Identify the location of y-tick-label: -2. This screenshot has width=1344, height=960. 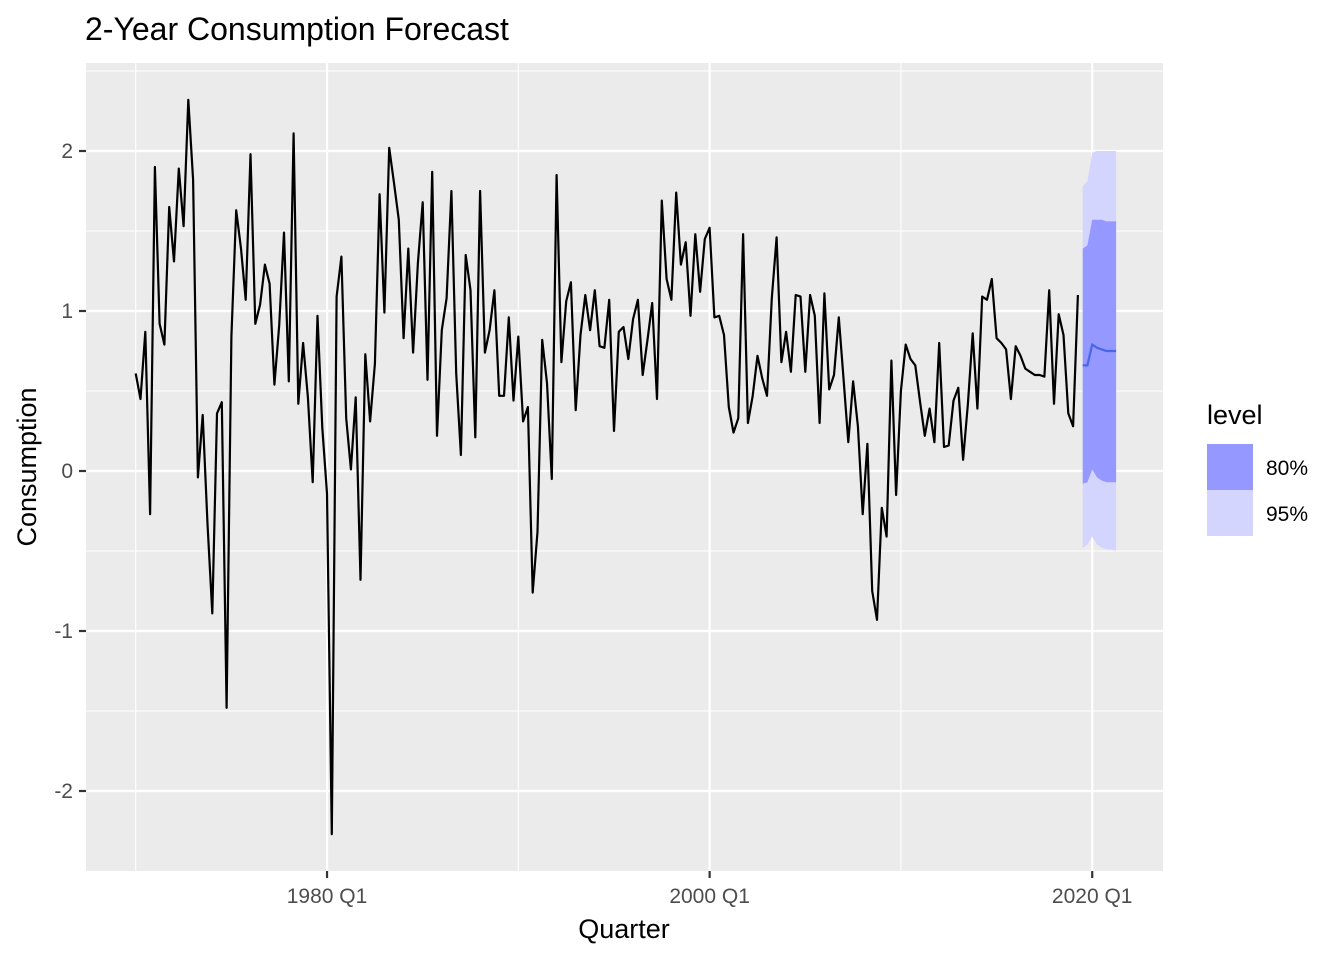
(63, 791).